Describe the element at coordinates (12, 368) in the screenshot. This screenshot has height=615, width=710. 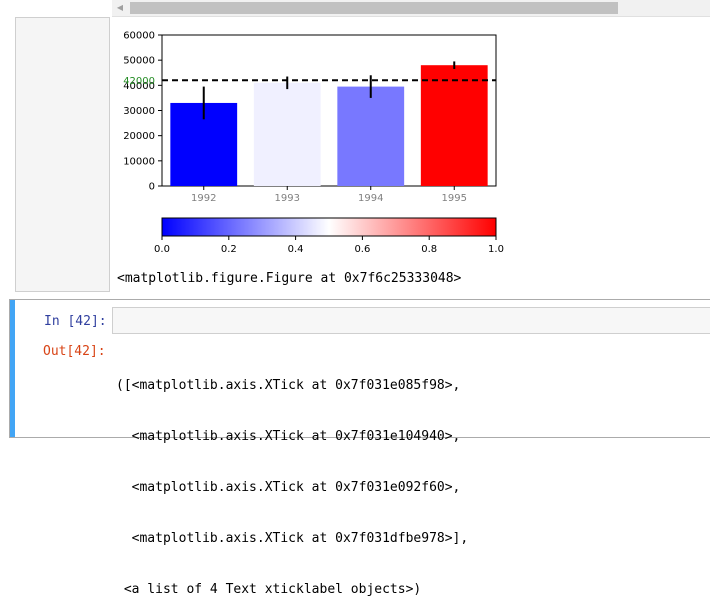
I see `selected-cell-indicator` at that location.